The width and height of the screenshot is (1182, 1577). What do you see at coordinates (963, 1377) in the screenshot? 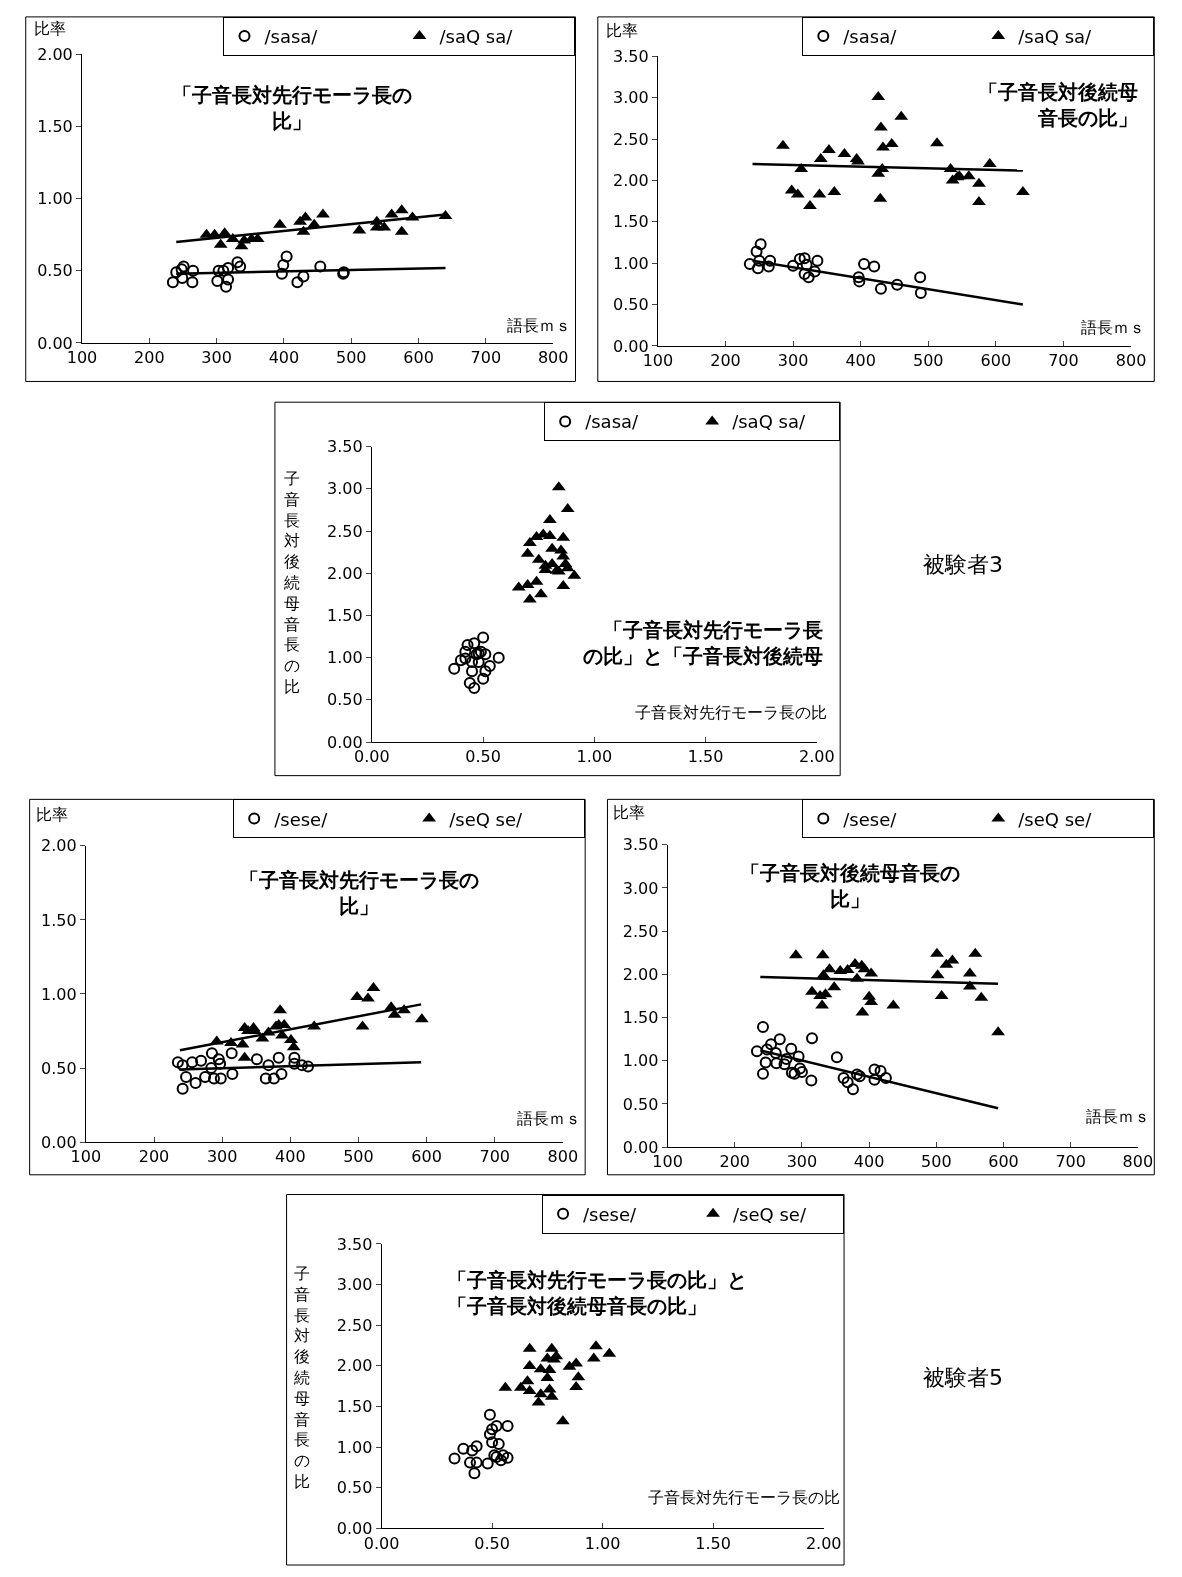
I see `text: 被験者5` at bounding box center [963, 1377].